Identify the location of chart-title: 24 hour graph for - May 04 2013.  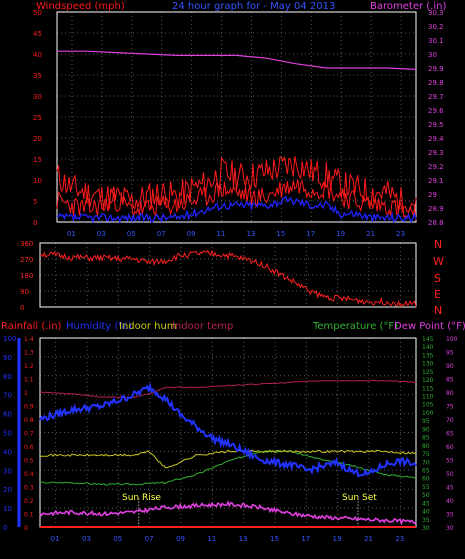
(253, 6).